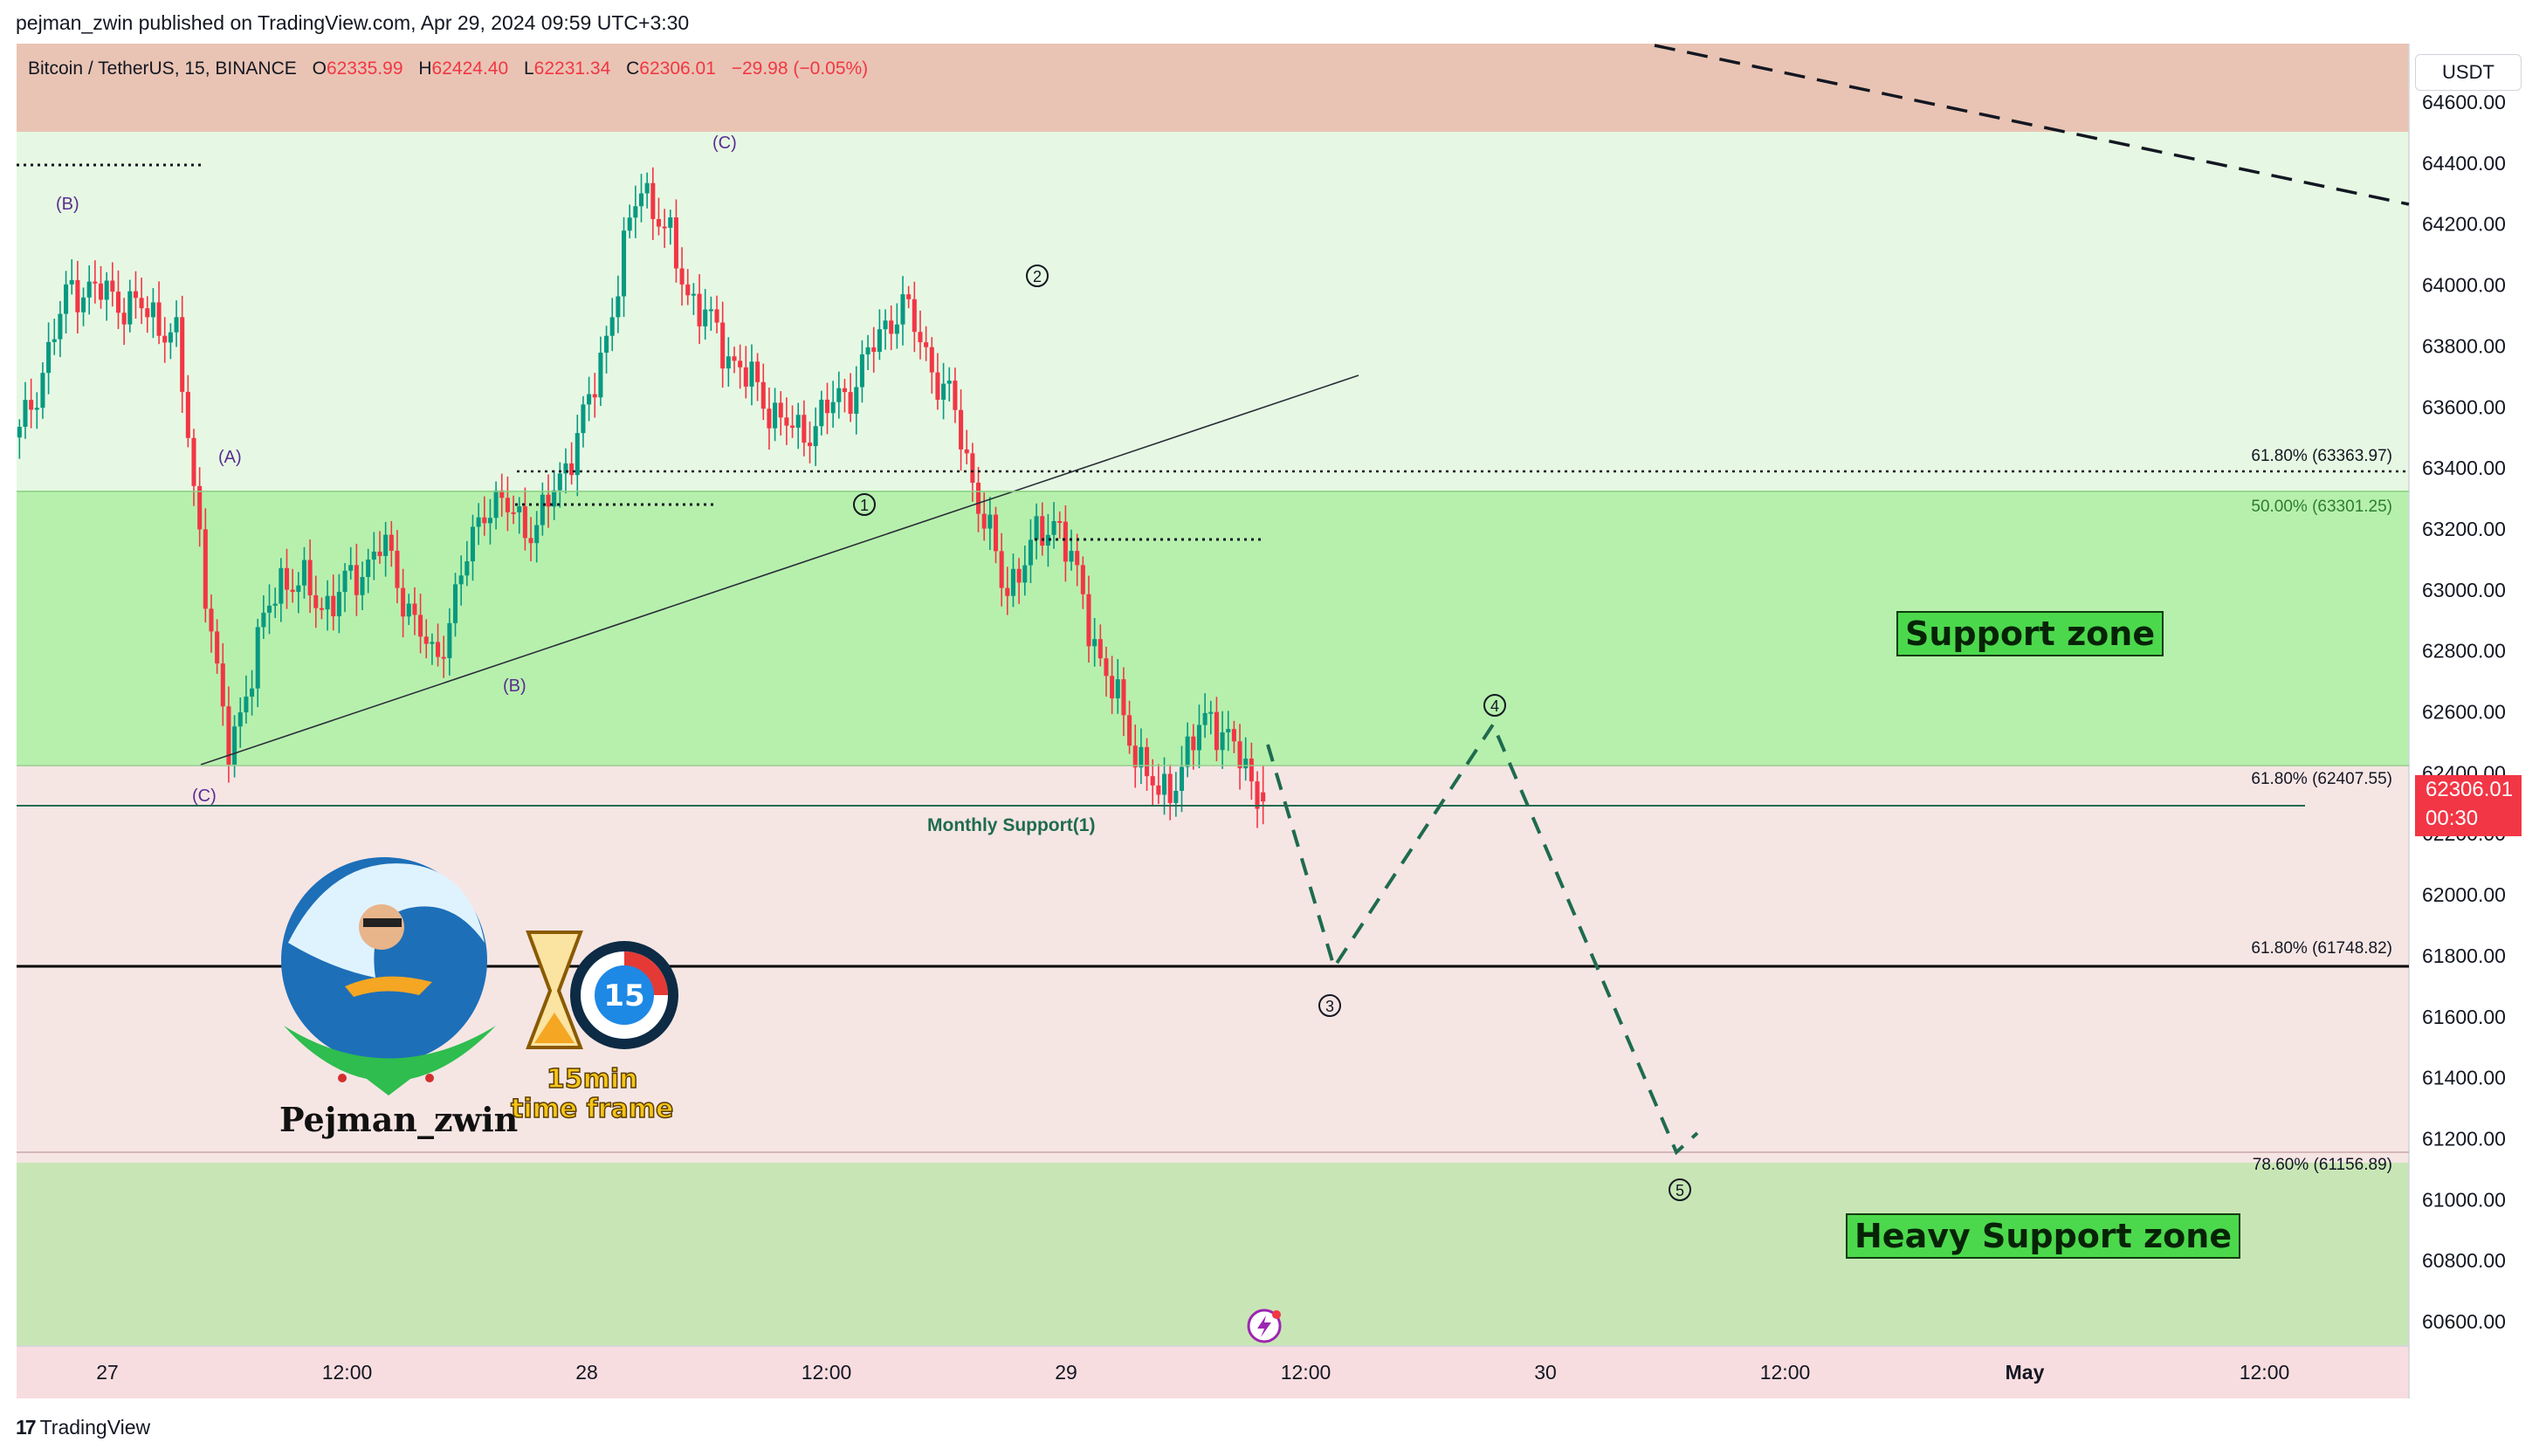  What do you see at coordinates (800, 68) in the screenshot?
I see `change-value: −29.98 (−0.05%)` at bounding box center [800, 68].